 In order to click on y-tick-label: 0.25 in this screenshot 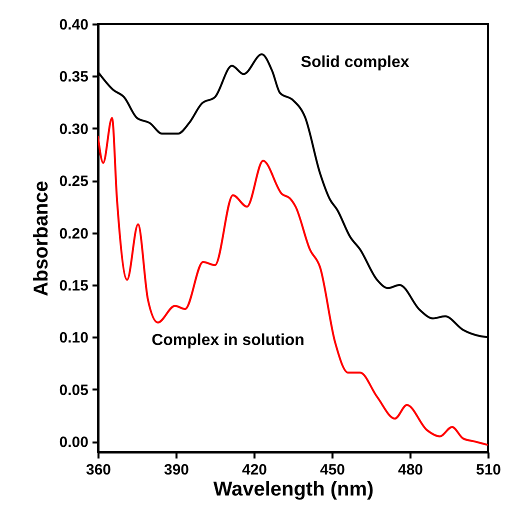, I will do `click(73, 181)`.